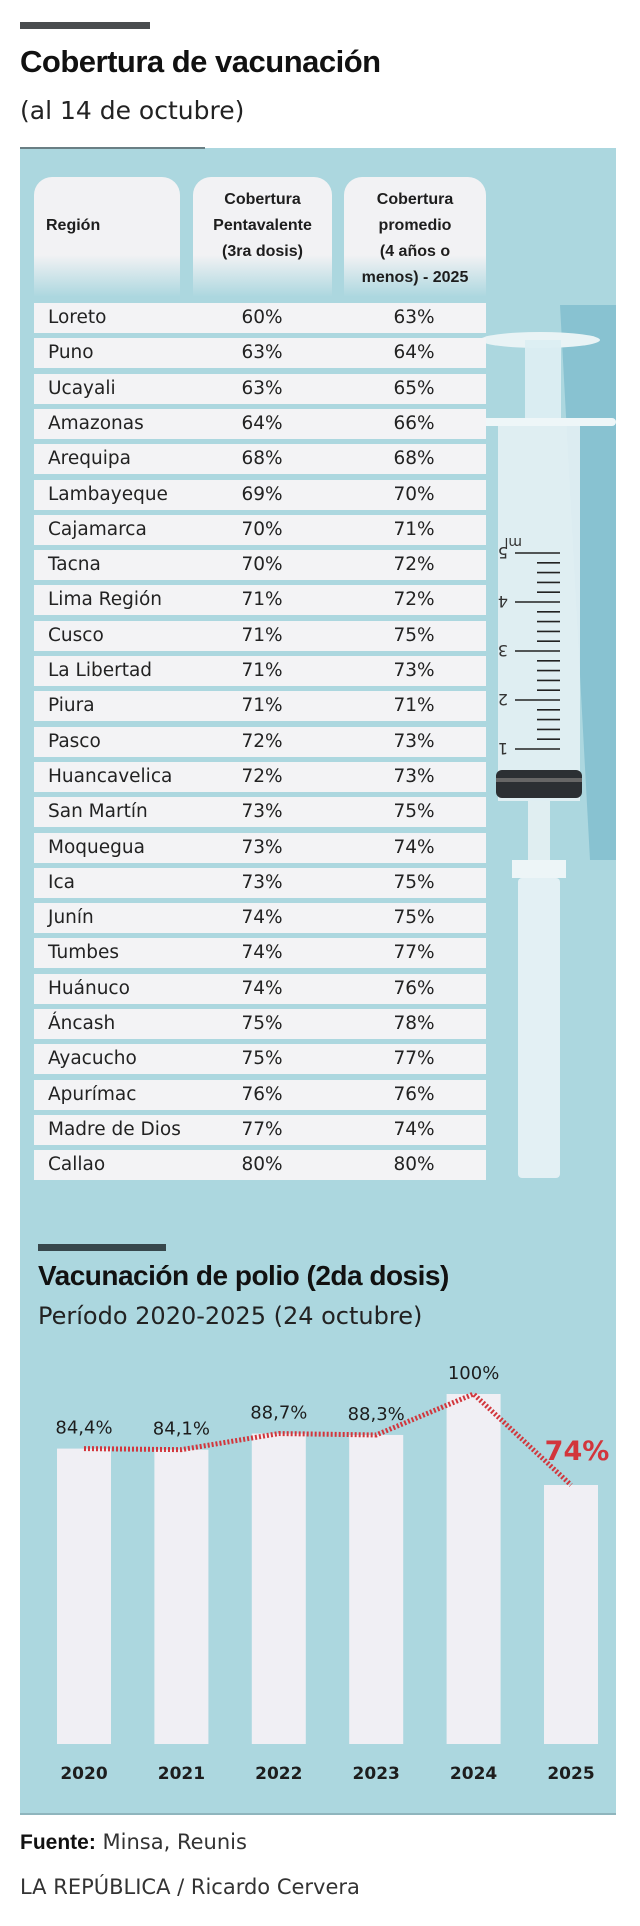 This screenshot has width=640, height=1926. Describe the element at coordinates (74, 565) in the screenshot. I see `region-cell: Tacna` at that location.